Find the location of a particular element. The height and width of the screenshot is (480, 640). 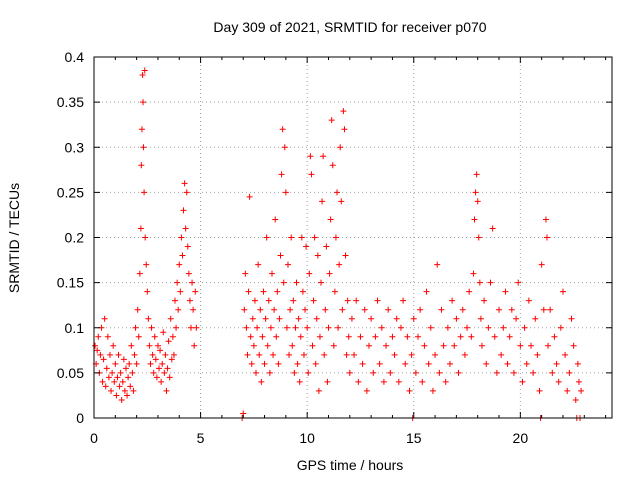

y-tick-label: 0 is located at coordinates (80, 418).